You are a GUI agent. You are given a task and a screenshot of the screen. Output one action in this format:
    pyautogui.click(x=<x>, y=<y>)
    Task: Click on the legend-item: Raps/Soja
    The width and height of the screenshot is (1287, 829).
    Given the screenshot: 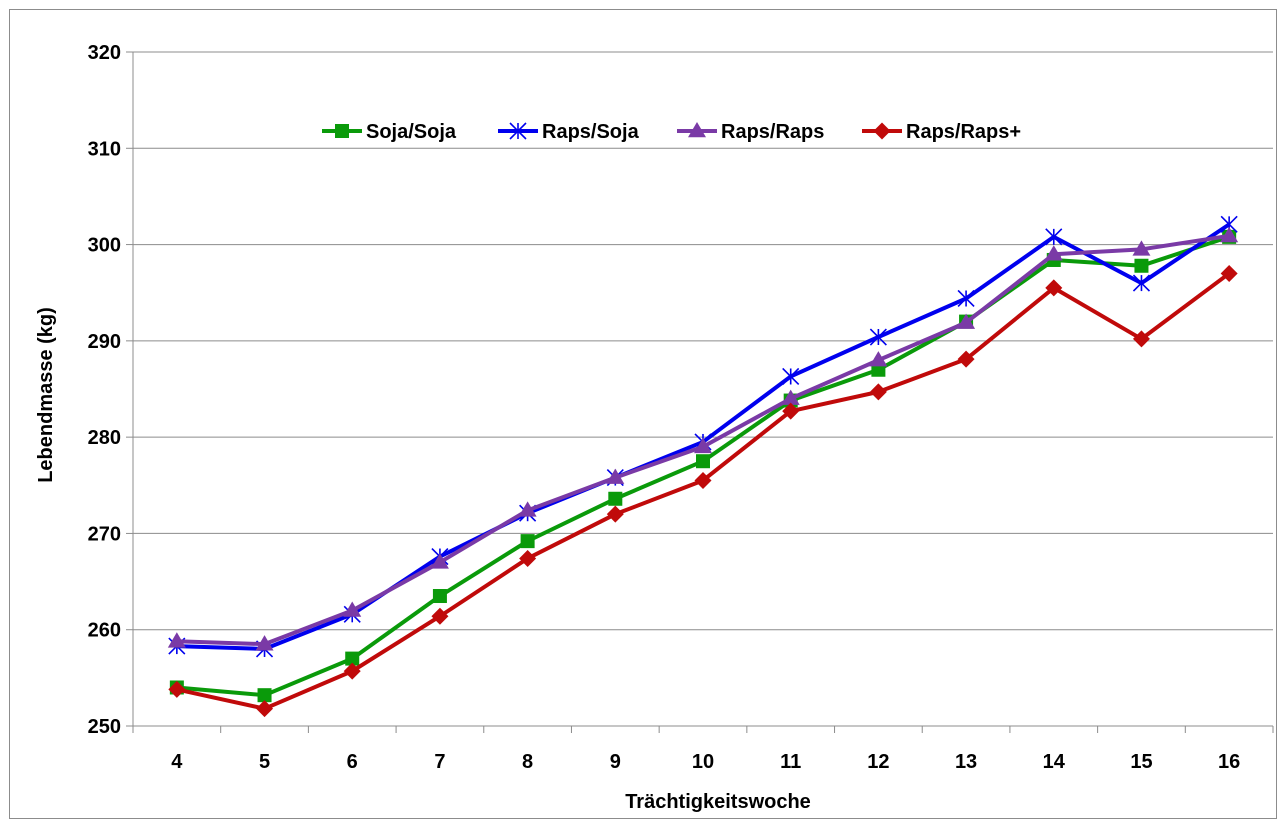 What is the action you would take?
    pyautogui.click(x=569, y=132)
    